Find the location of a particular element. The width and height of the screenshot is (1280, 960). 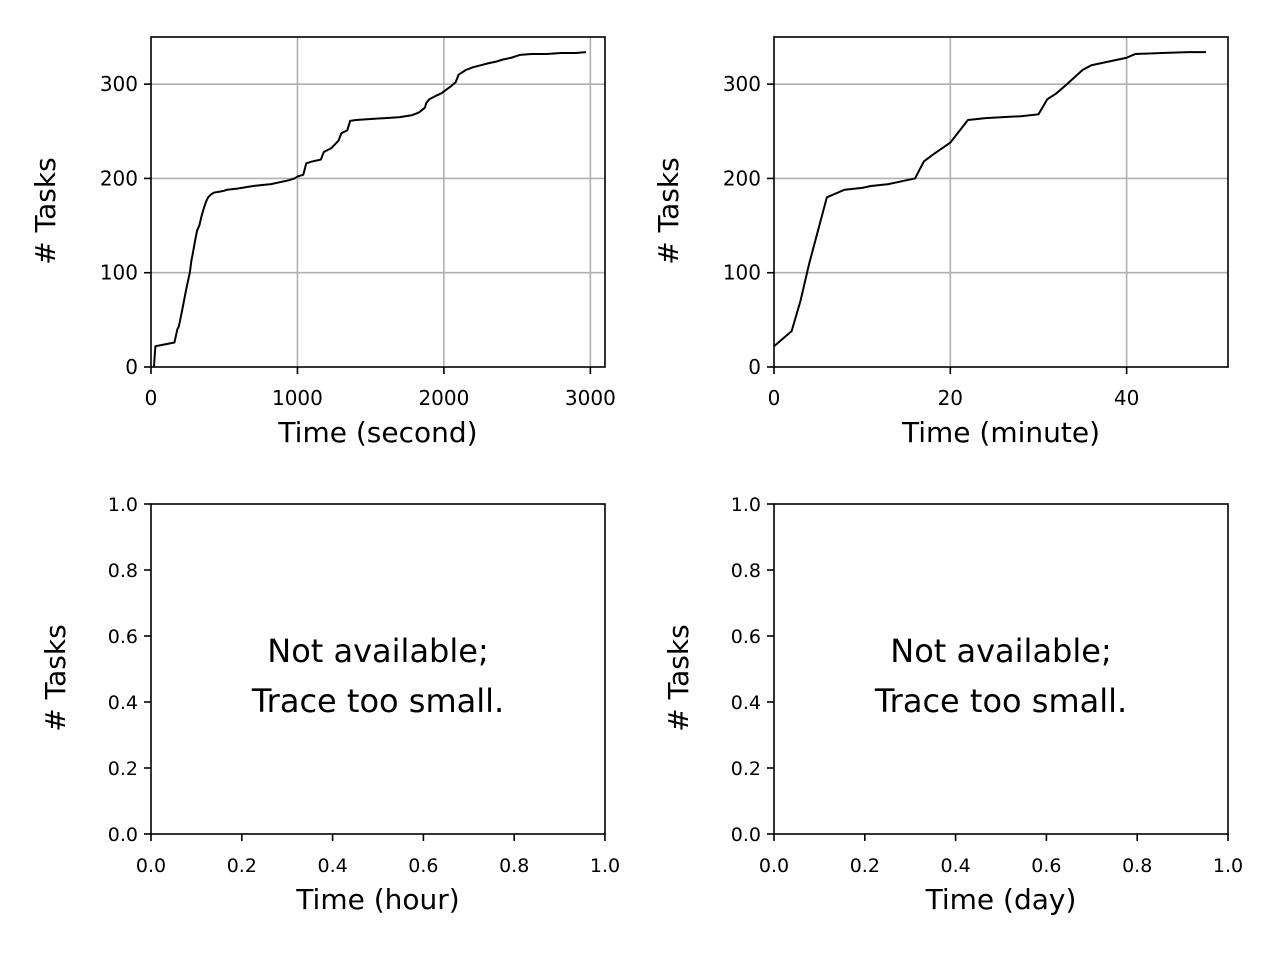

x-tick-label: 1000 is located at coordinates (297, 398).